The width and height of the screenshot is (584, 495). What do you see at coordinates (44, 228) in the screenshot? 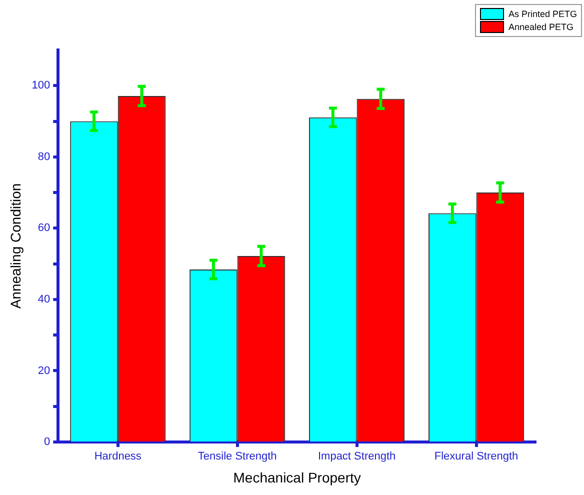
I see `y-tick-label: 60` at bounding box center [44, 228].